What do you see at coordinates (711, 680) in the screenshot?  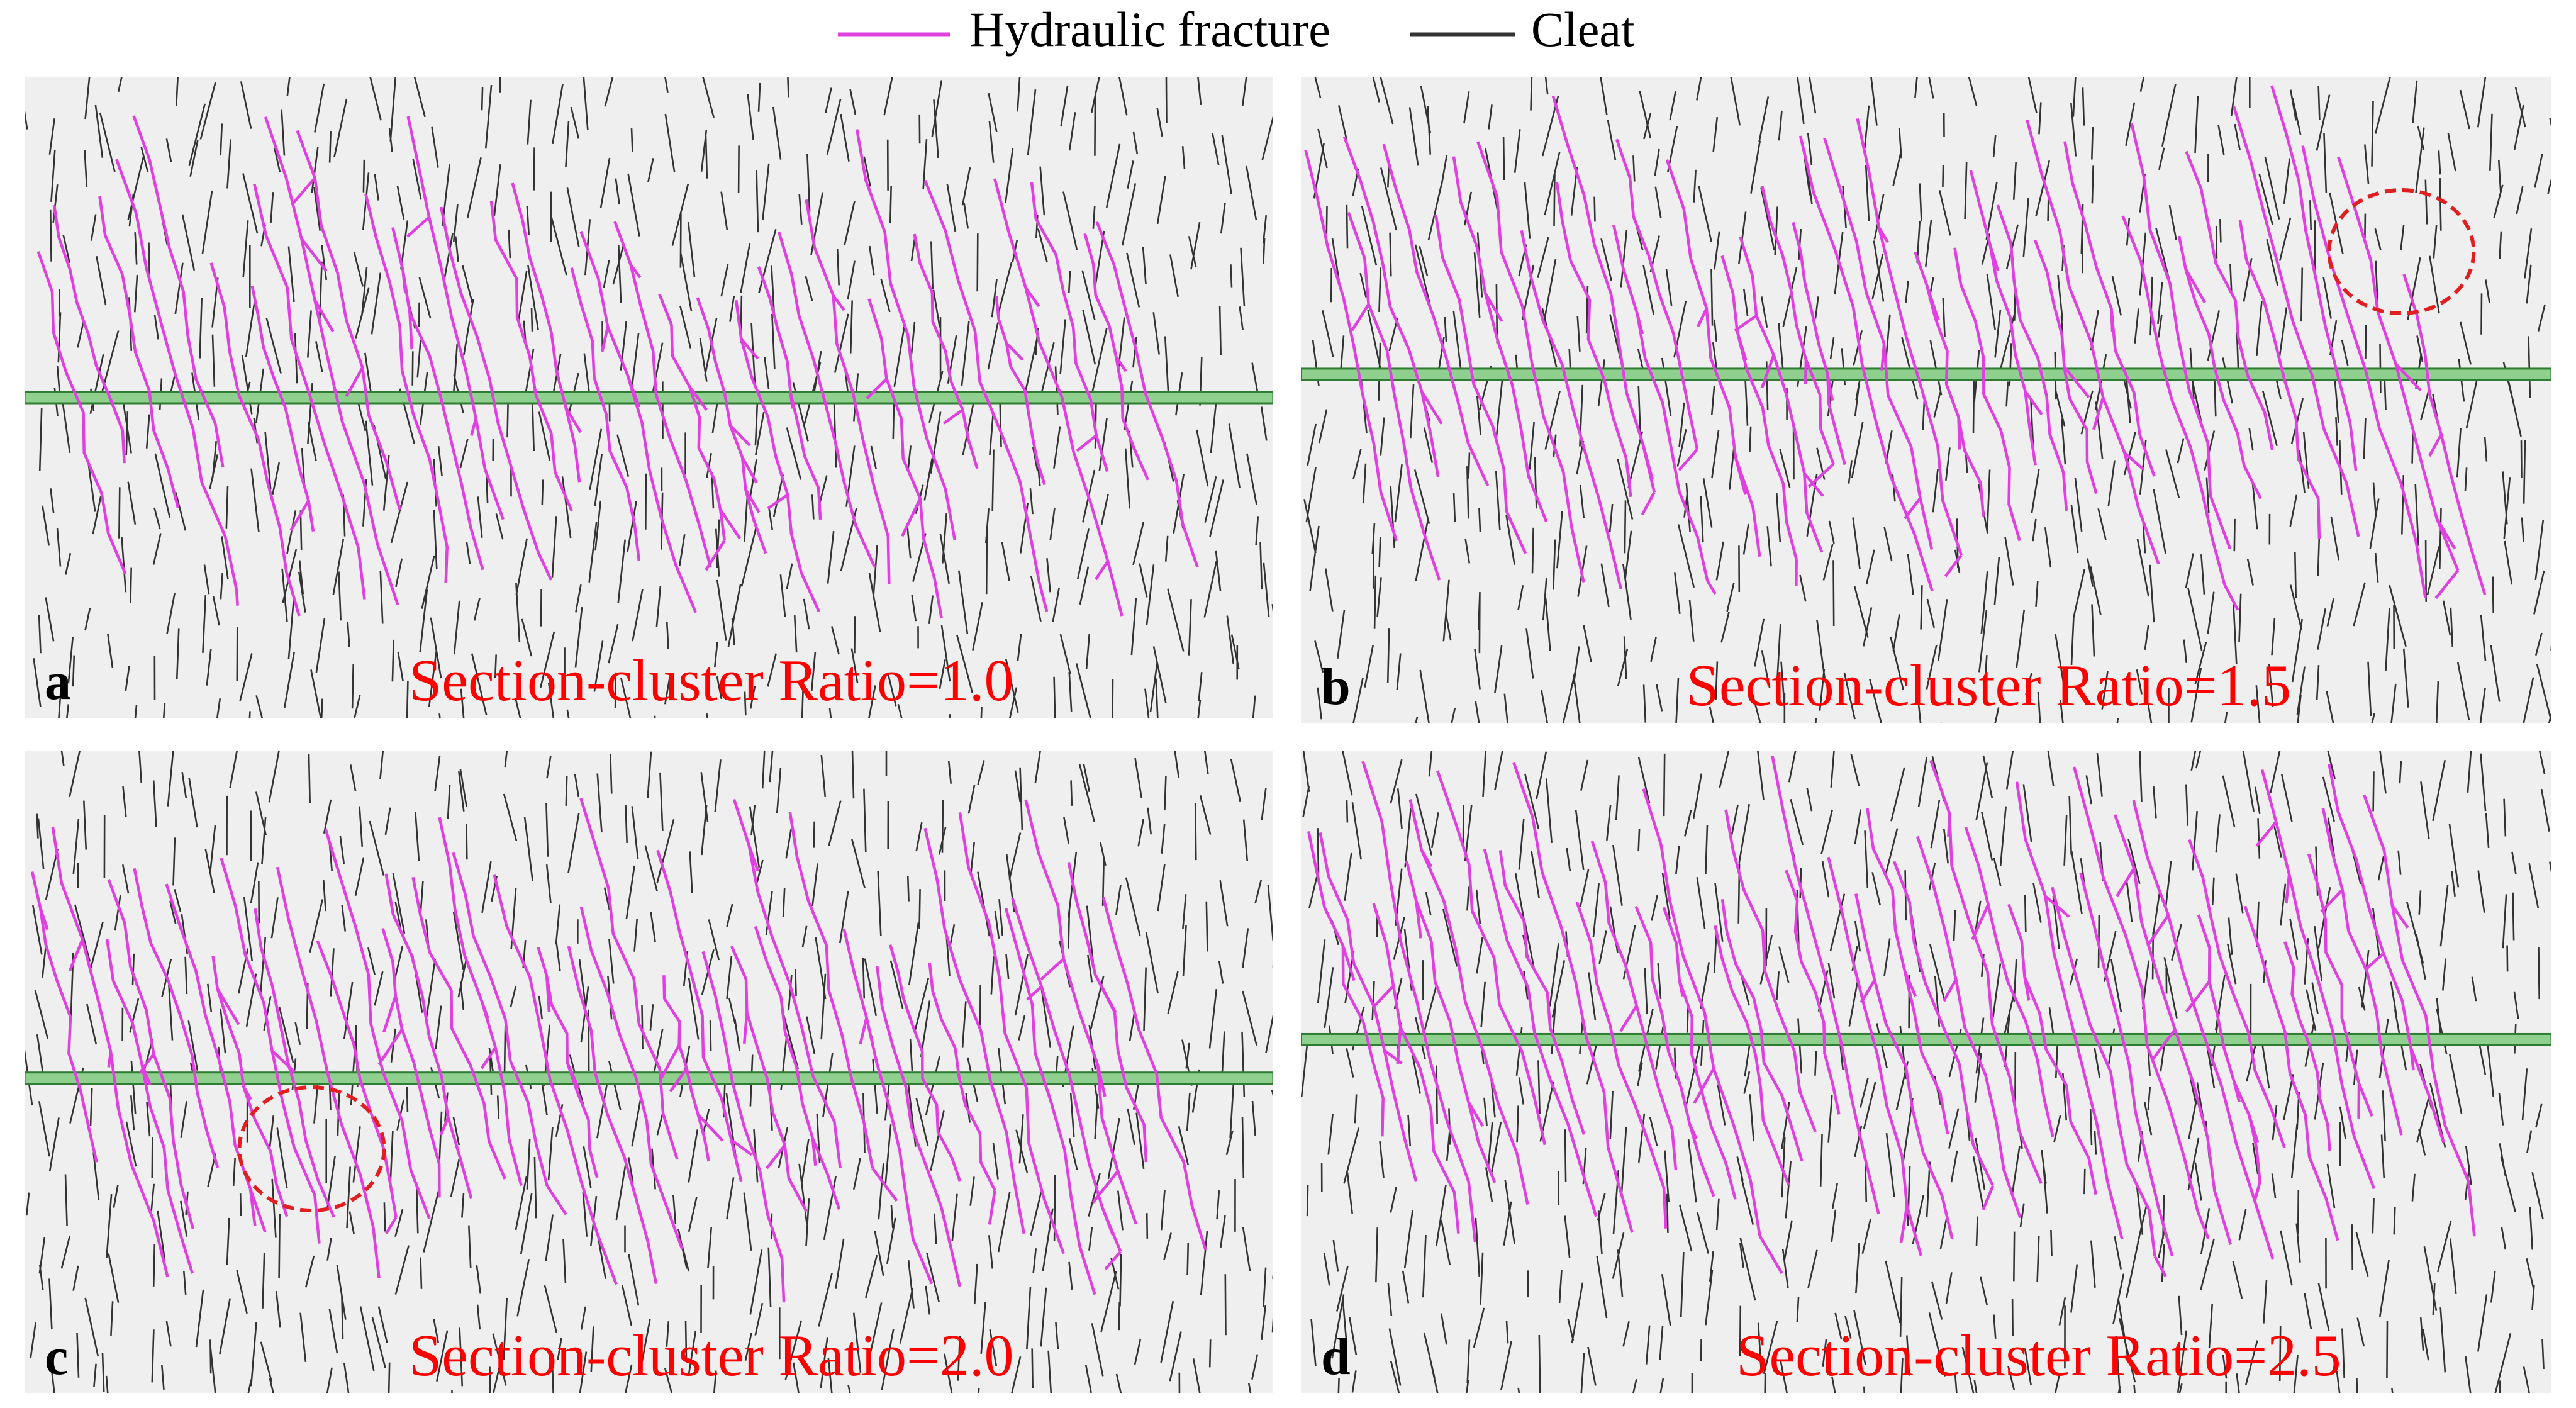 I see `panel-label: Section-cluster Ratio=1.0` at bounding box center [711, 680].